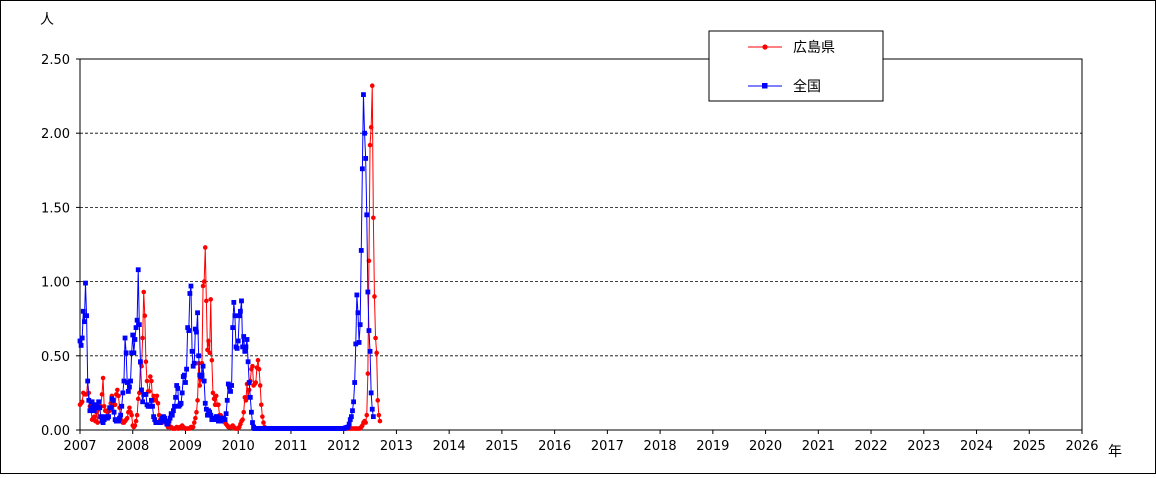 The width and height of the screenshot is (1156, 478). What do you see at coordinates (796, 66) in the screenshot?
I see `legend: 広島県 全国` at bounding box center [796, 66].